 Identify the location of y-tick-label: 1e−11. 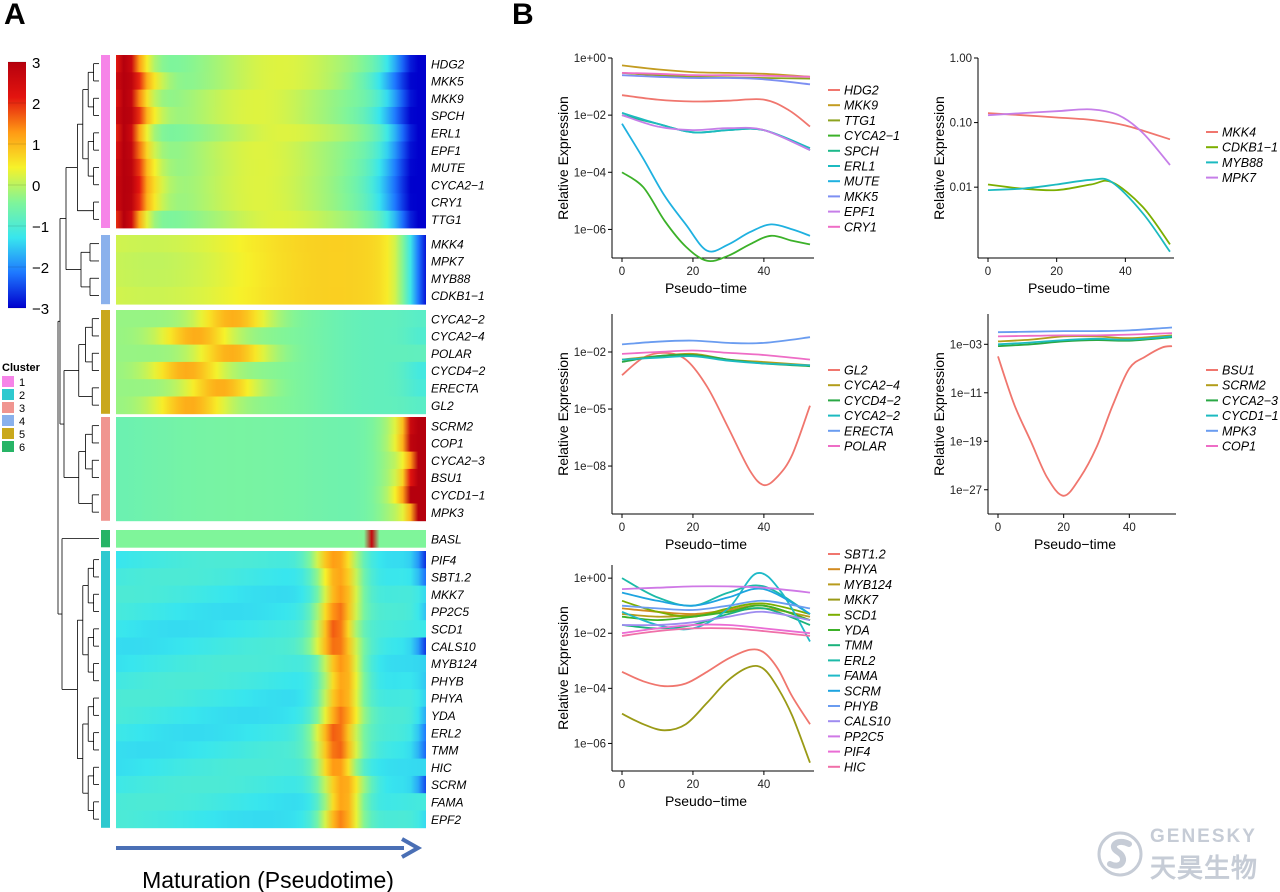
(966, 394).